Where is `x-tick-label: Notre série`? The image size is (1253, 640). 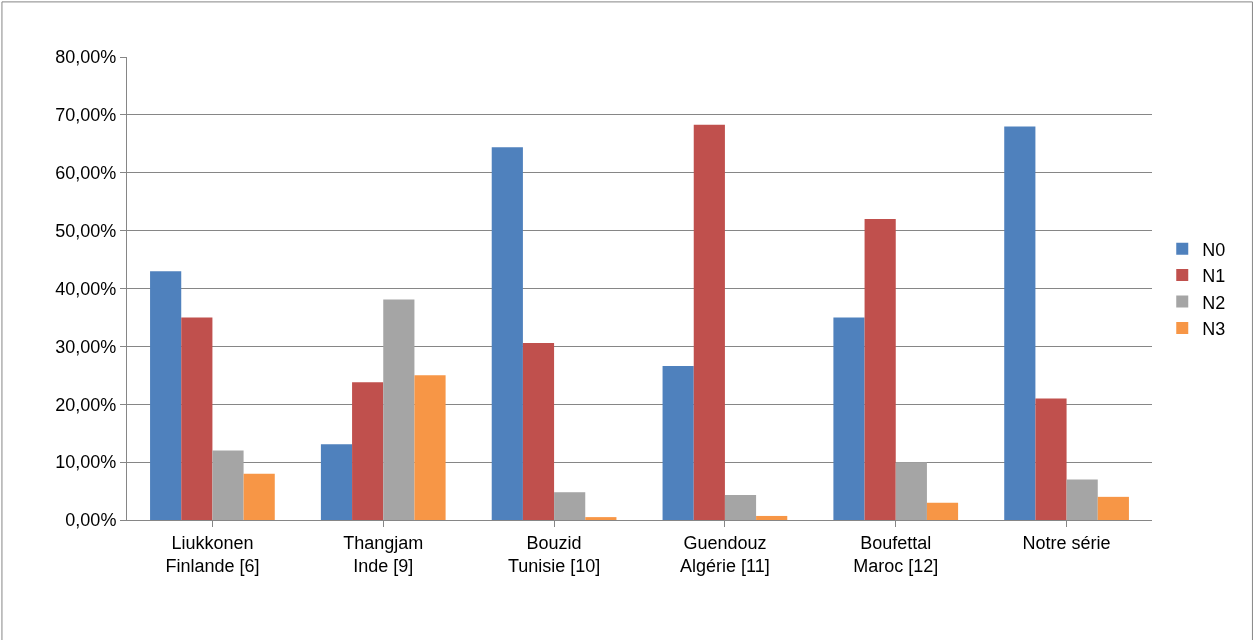 x-tick-label: Notre série is located at coordinates (1066, 542).